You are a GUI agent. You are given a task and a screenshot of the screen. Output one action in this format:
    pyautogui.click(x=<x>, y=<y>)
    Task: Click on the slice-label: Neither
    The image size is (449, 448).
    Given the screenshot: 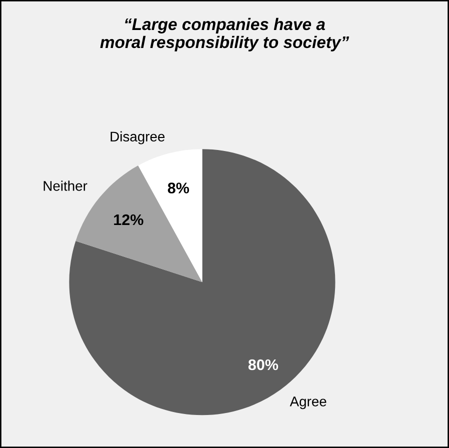 What is the action you would take?
    pyautogui.click(x=66, y=185)
    